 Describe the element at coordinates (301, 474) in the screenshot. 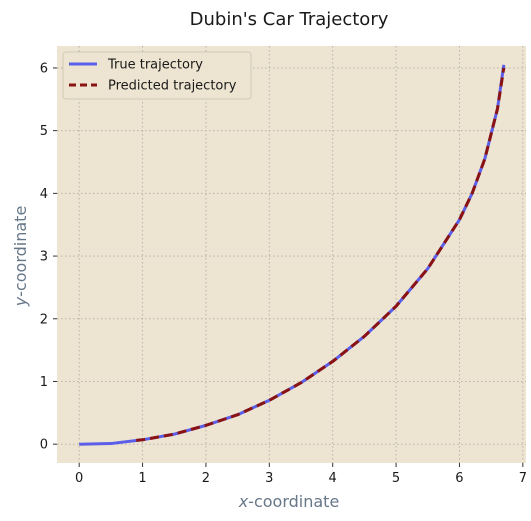

I see `x-axis-ticks: 0 1 2 3 4 5 6 7` at that location.